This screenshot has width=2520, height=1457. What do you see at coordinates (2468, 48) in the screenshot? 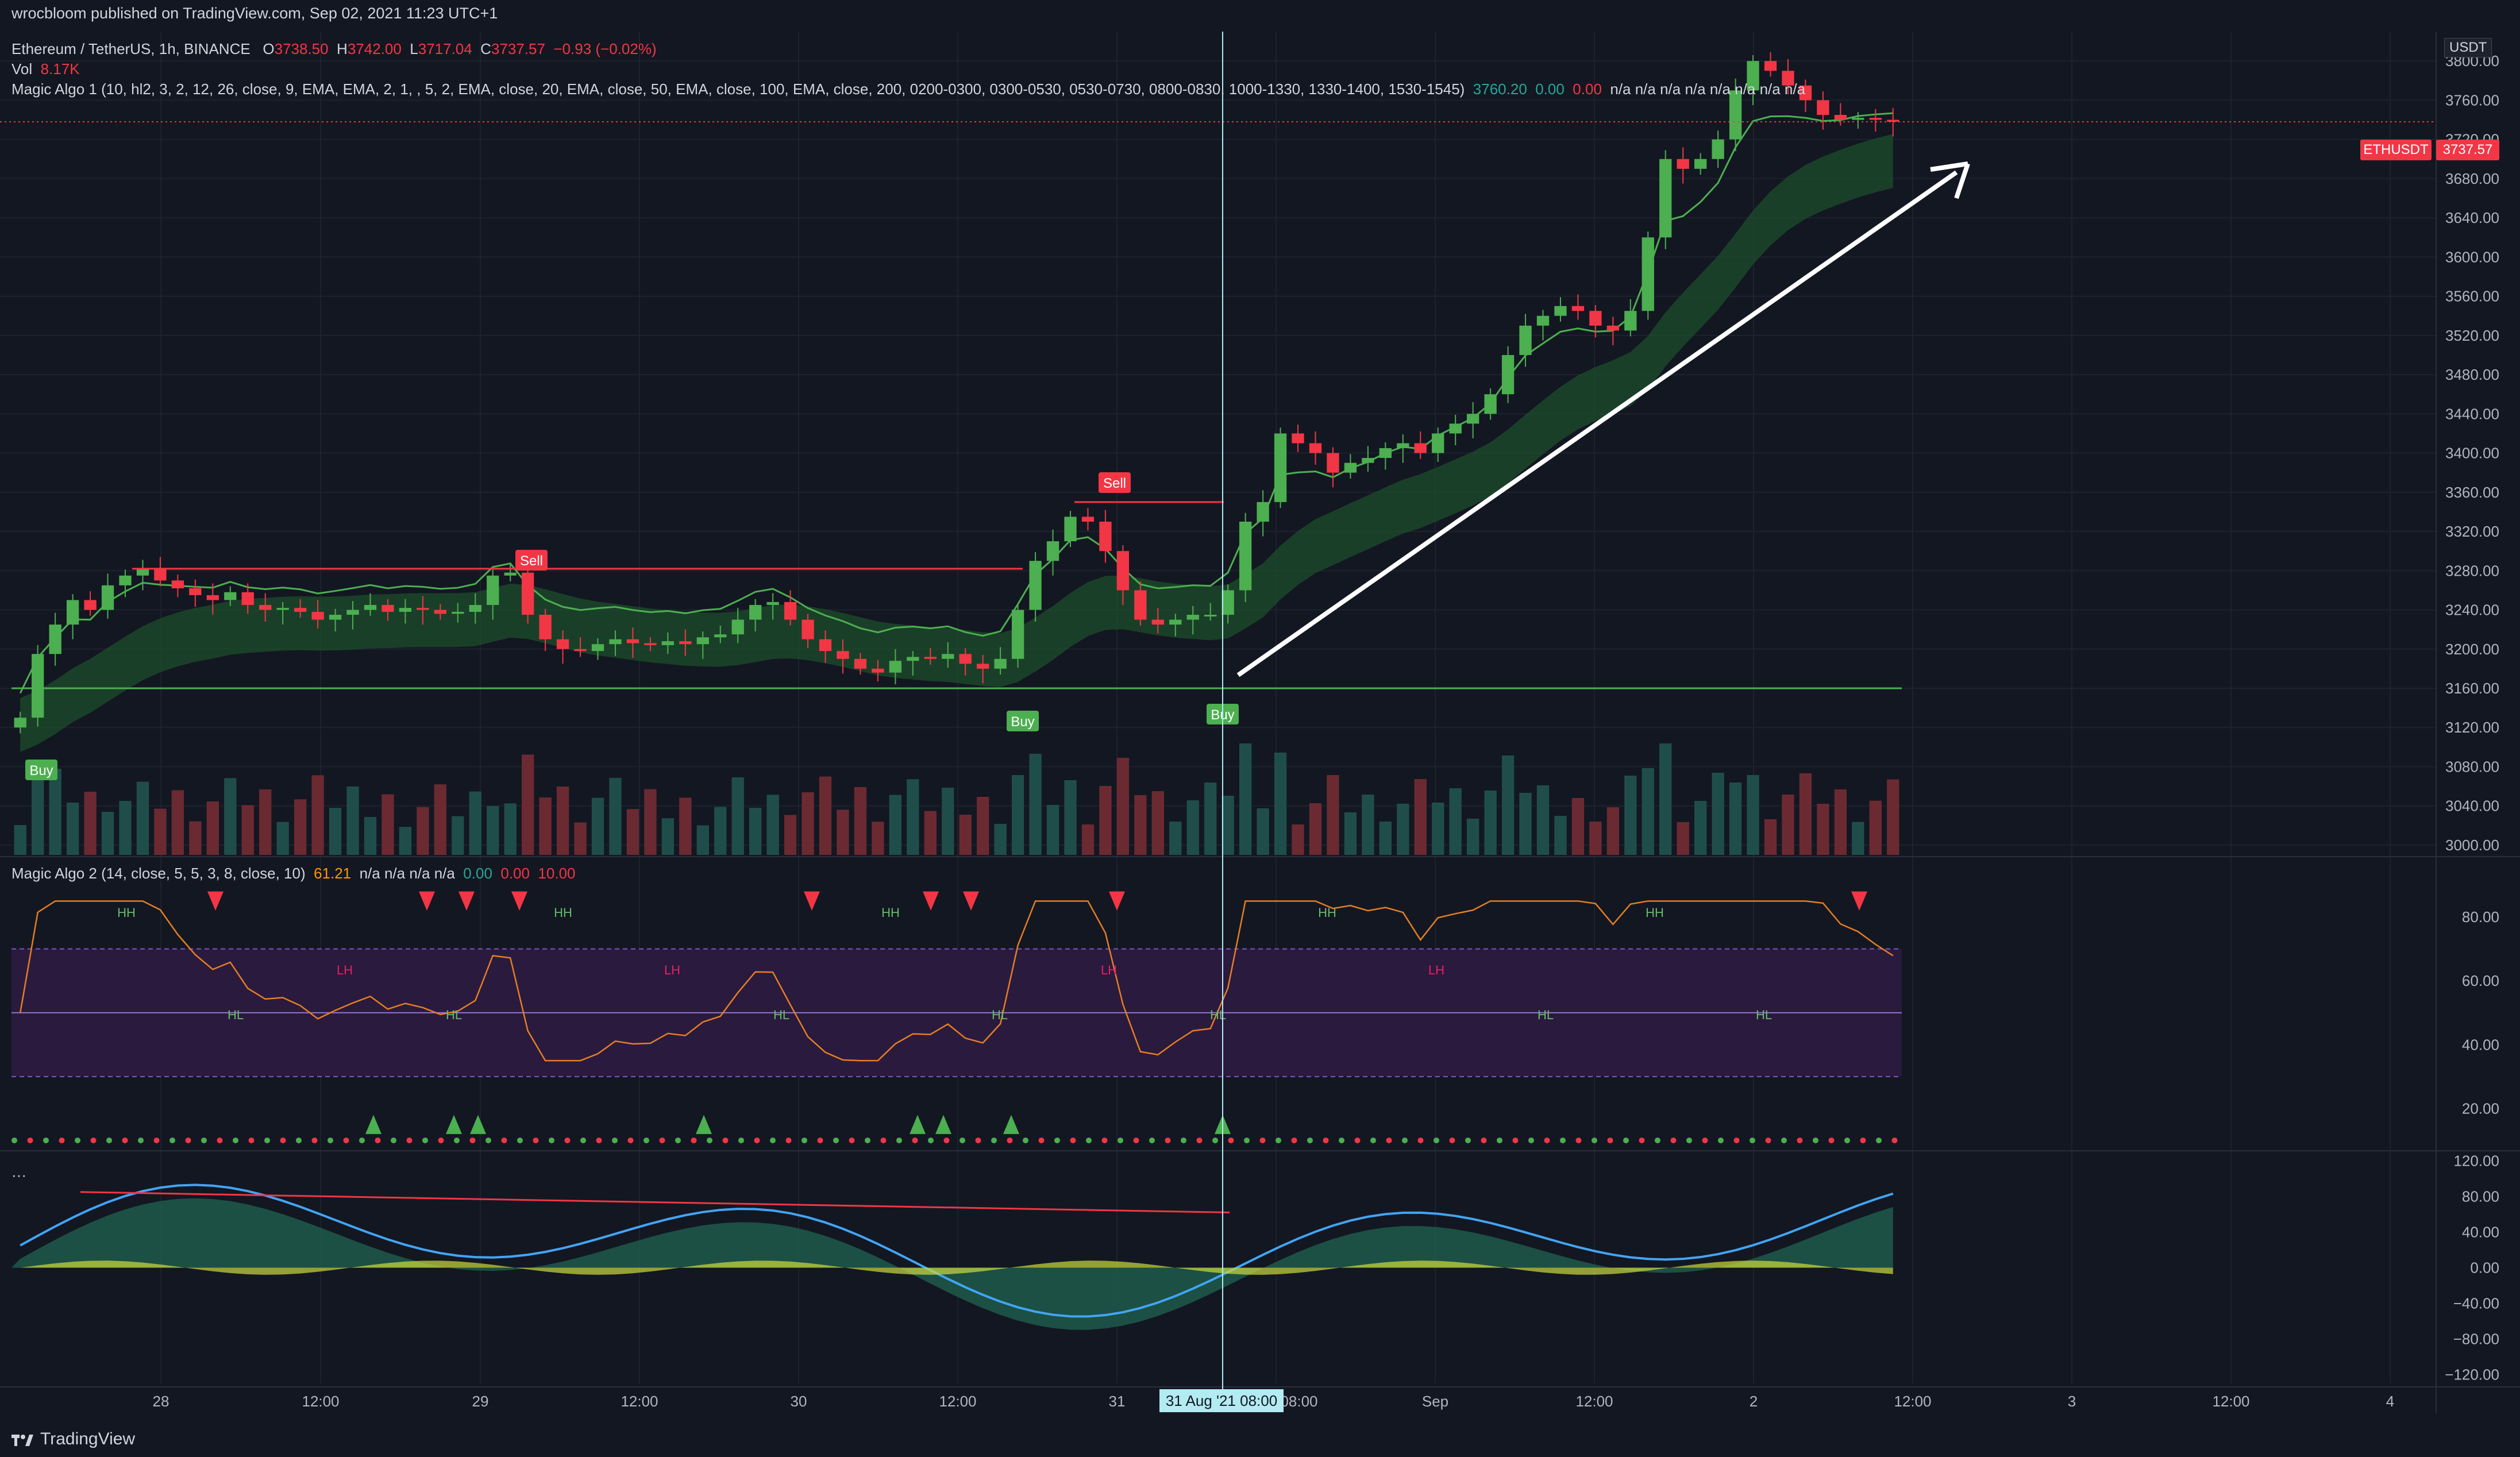
I see `currency-label: USDT` at bounding box center [2468, 48].